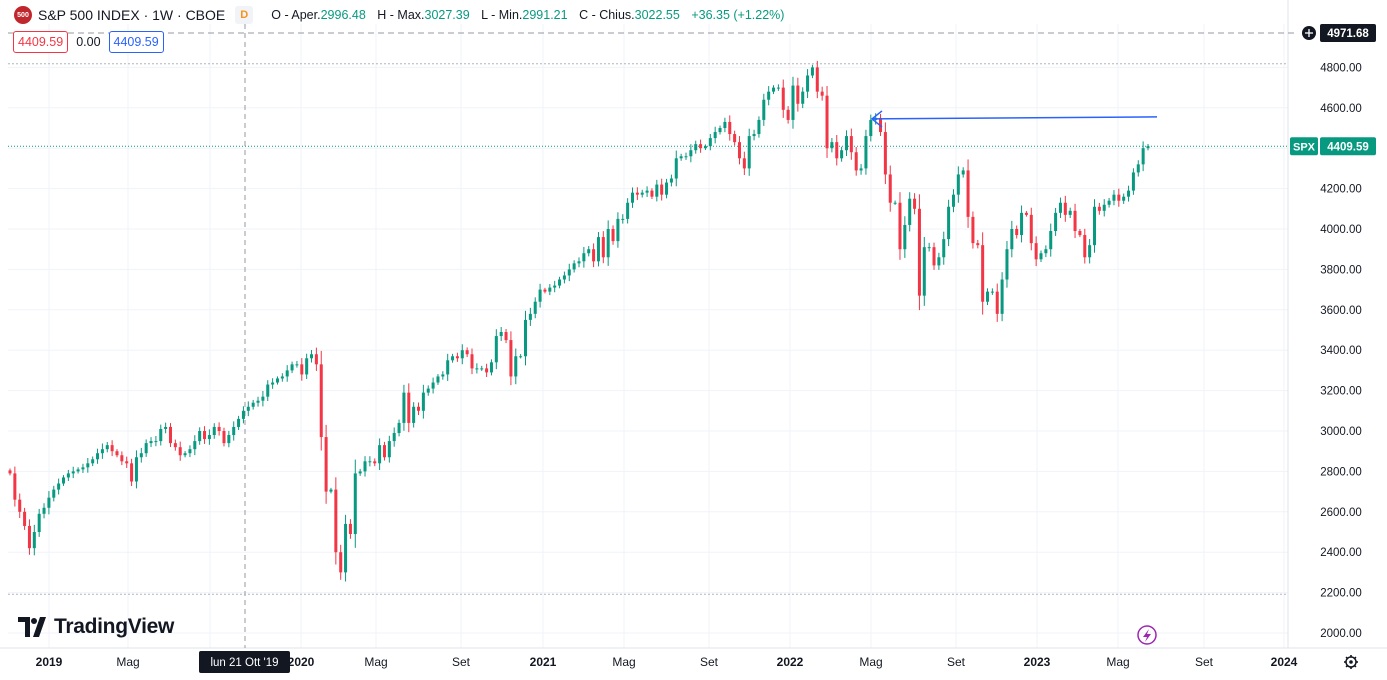  What do you see at coordinates (296, 15) in the screenshot?
I see `open-label: O - Aper.` at bounding box center [296, 15].